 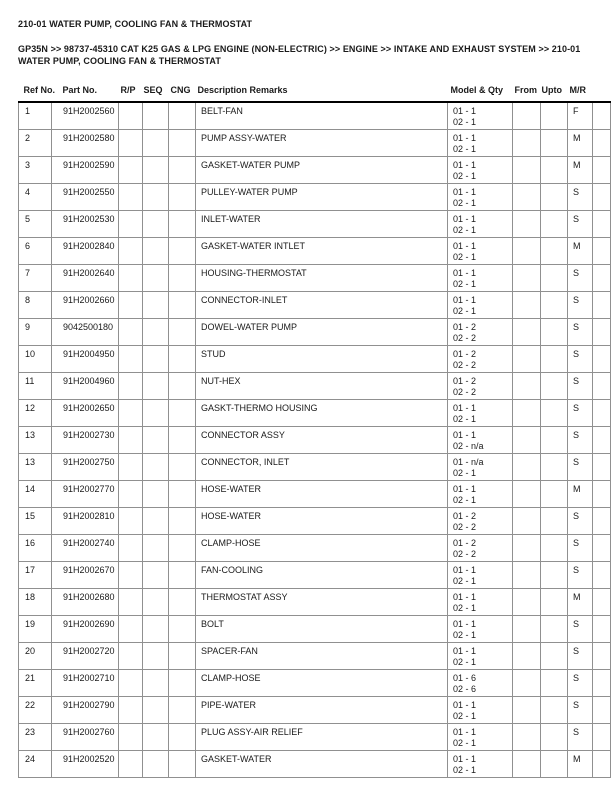 What do you see at coordinates (85, 277) in the screenshot?
I see `cell-part-no: 91H2002640` at bounding box center [85, 277].